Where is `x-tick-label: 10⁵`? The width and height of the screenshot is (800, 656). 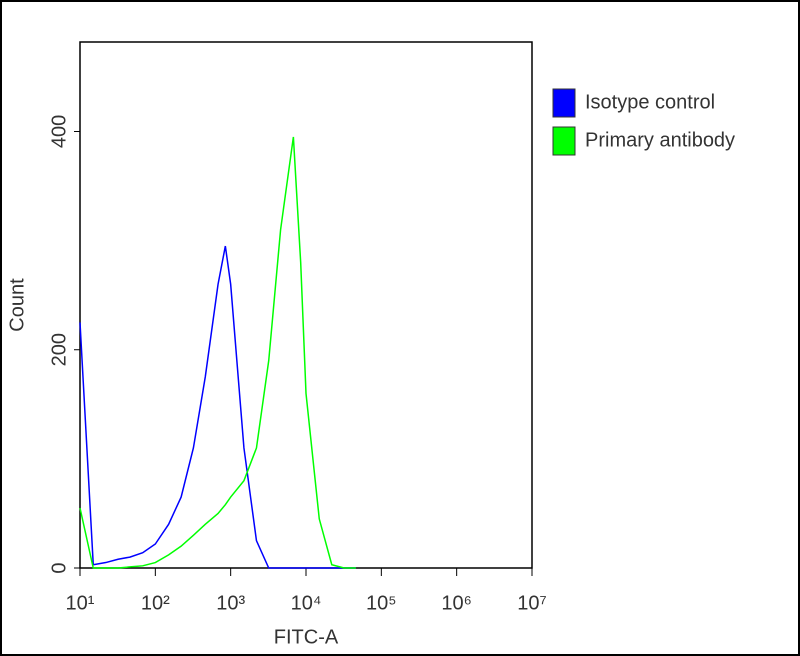 x-tick-label: 10⁵ is located at coordinates (381, 603).